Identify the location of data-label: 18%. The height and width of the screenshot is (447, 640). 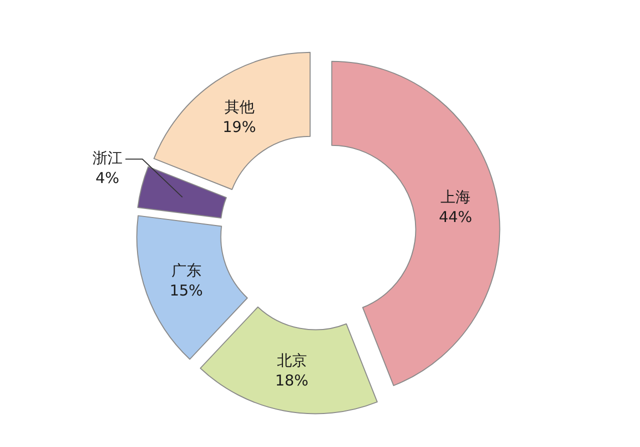
(291, 381).